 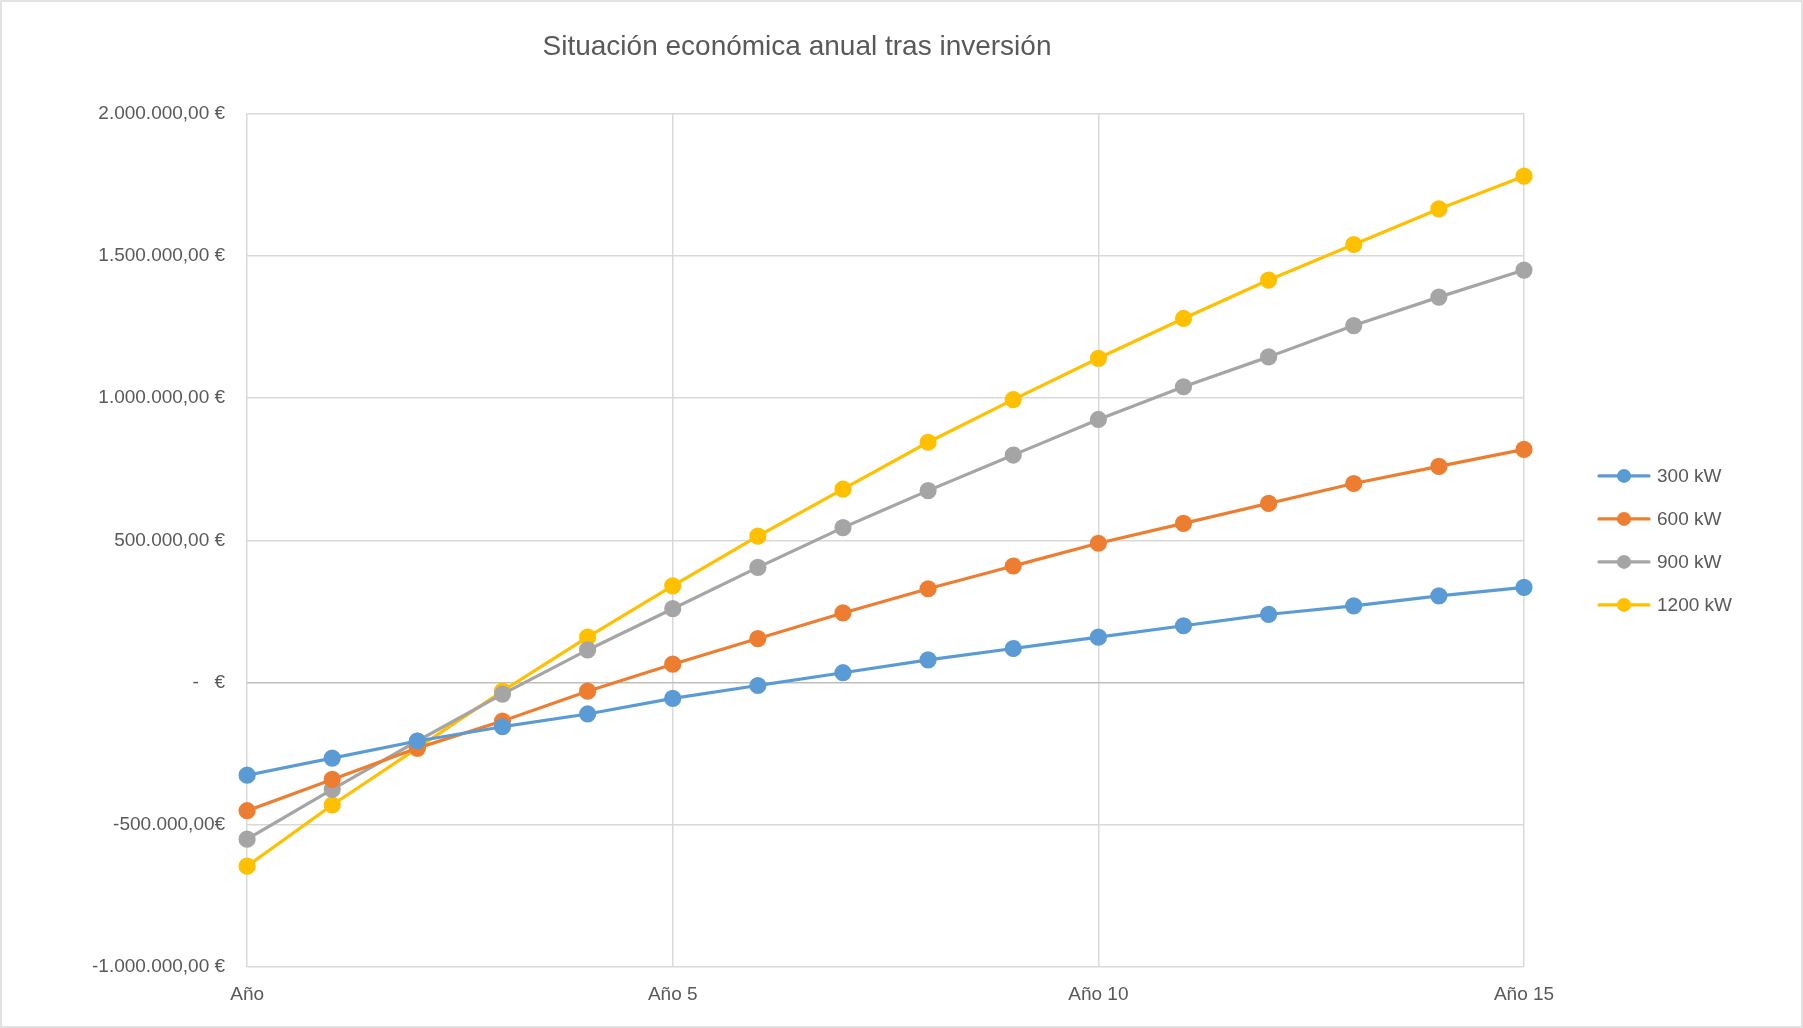 I want to click on legend-label: 600 kW, so click(x=1689, y=519).